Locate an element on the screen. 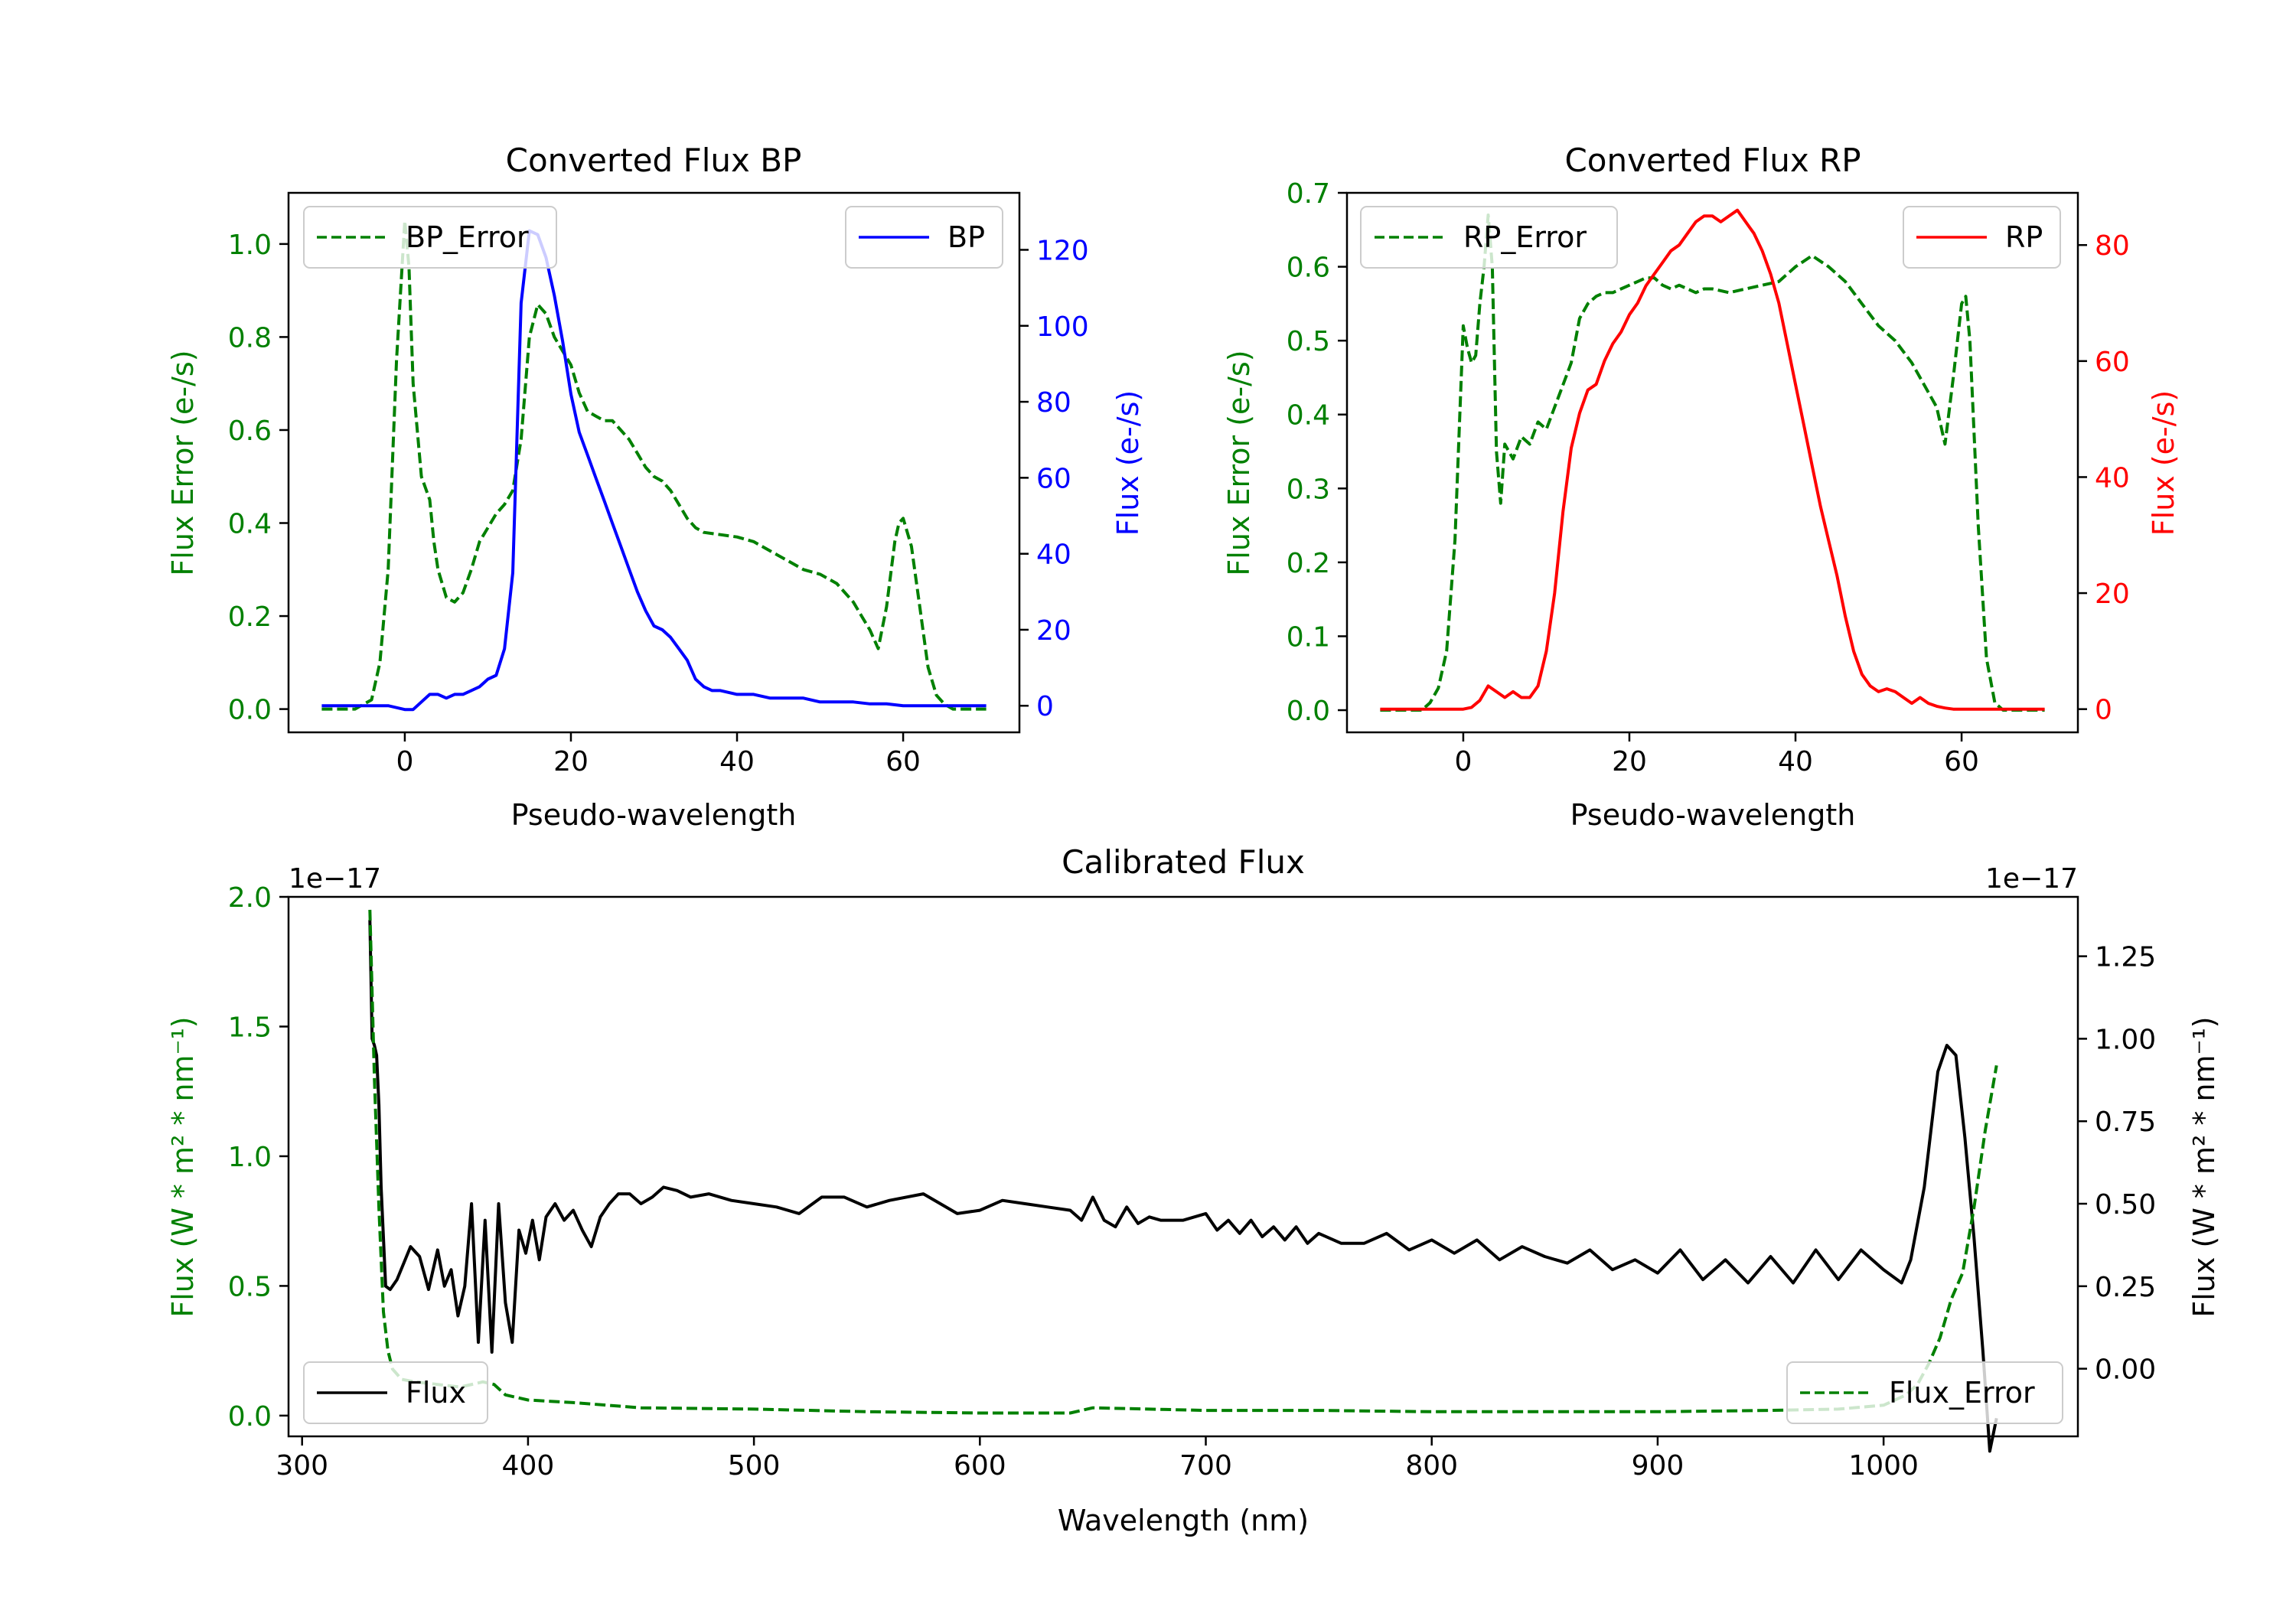 The image size is (2296, 1607). cal-legend-flux: Flux is located at coordinates (395, 1392).